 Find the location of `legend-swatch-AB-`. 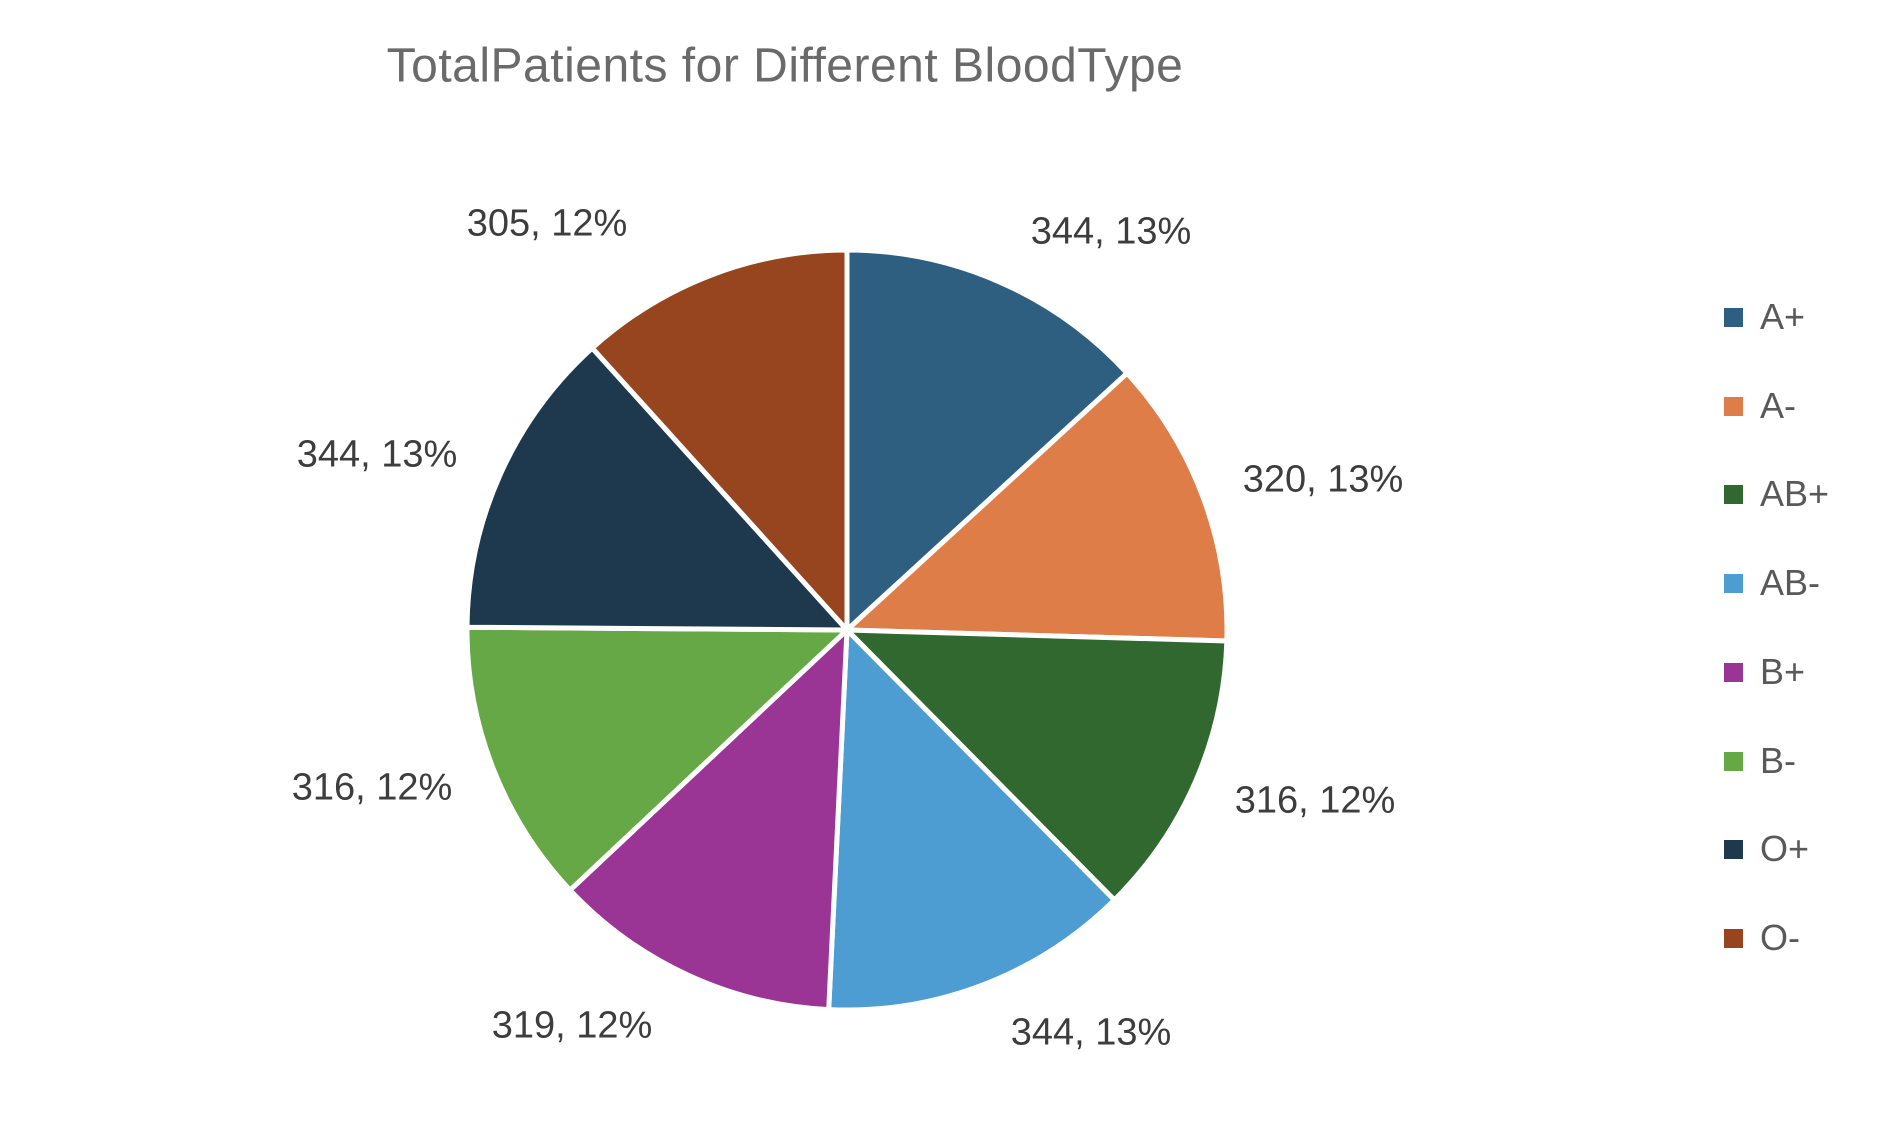

legend-swatch-AB- is located at coordinates (1733, 583).